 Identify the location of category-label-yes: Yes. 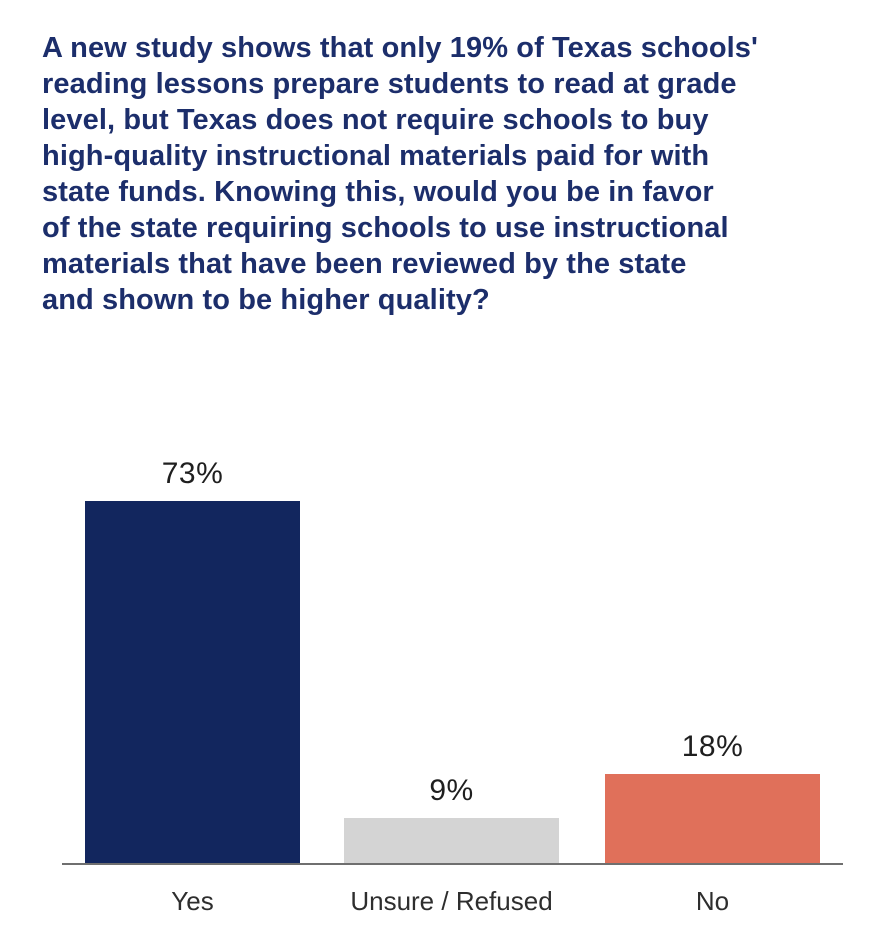
(192, 901).